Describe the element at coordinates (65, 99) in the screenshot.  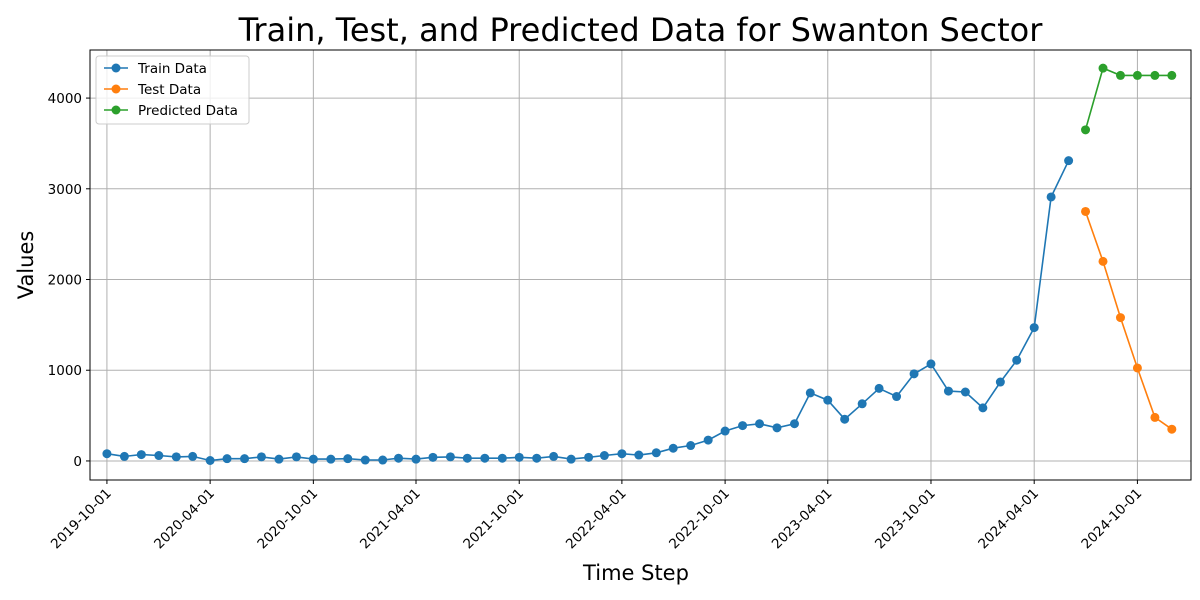
I see `y-tick-label: 4000` at that location.